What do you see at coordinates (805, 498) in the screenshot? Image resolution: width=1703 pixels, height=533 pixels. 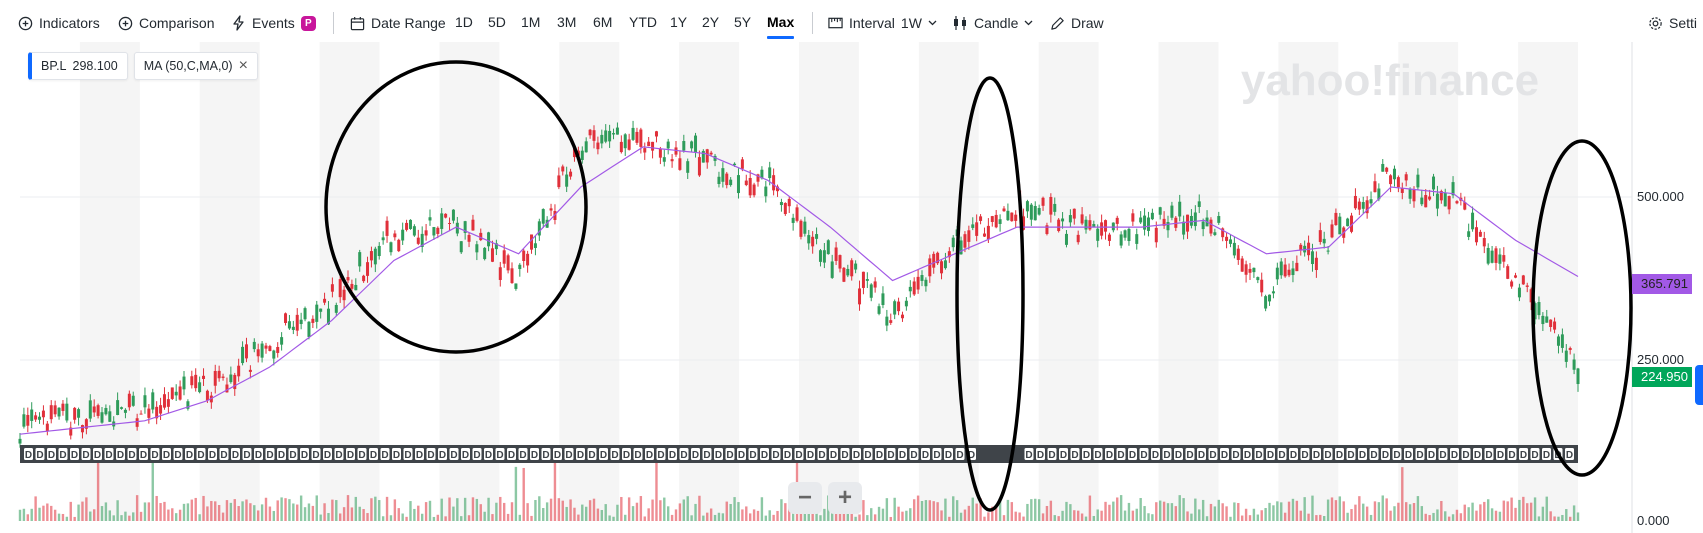 I see `zoom-out-button: −` at bounding box center [805, 498].